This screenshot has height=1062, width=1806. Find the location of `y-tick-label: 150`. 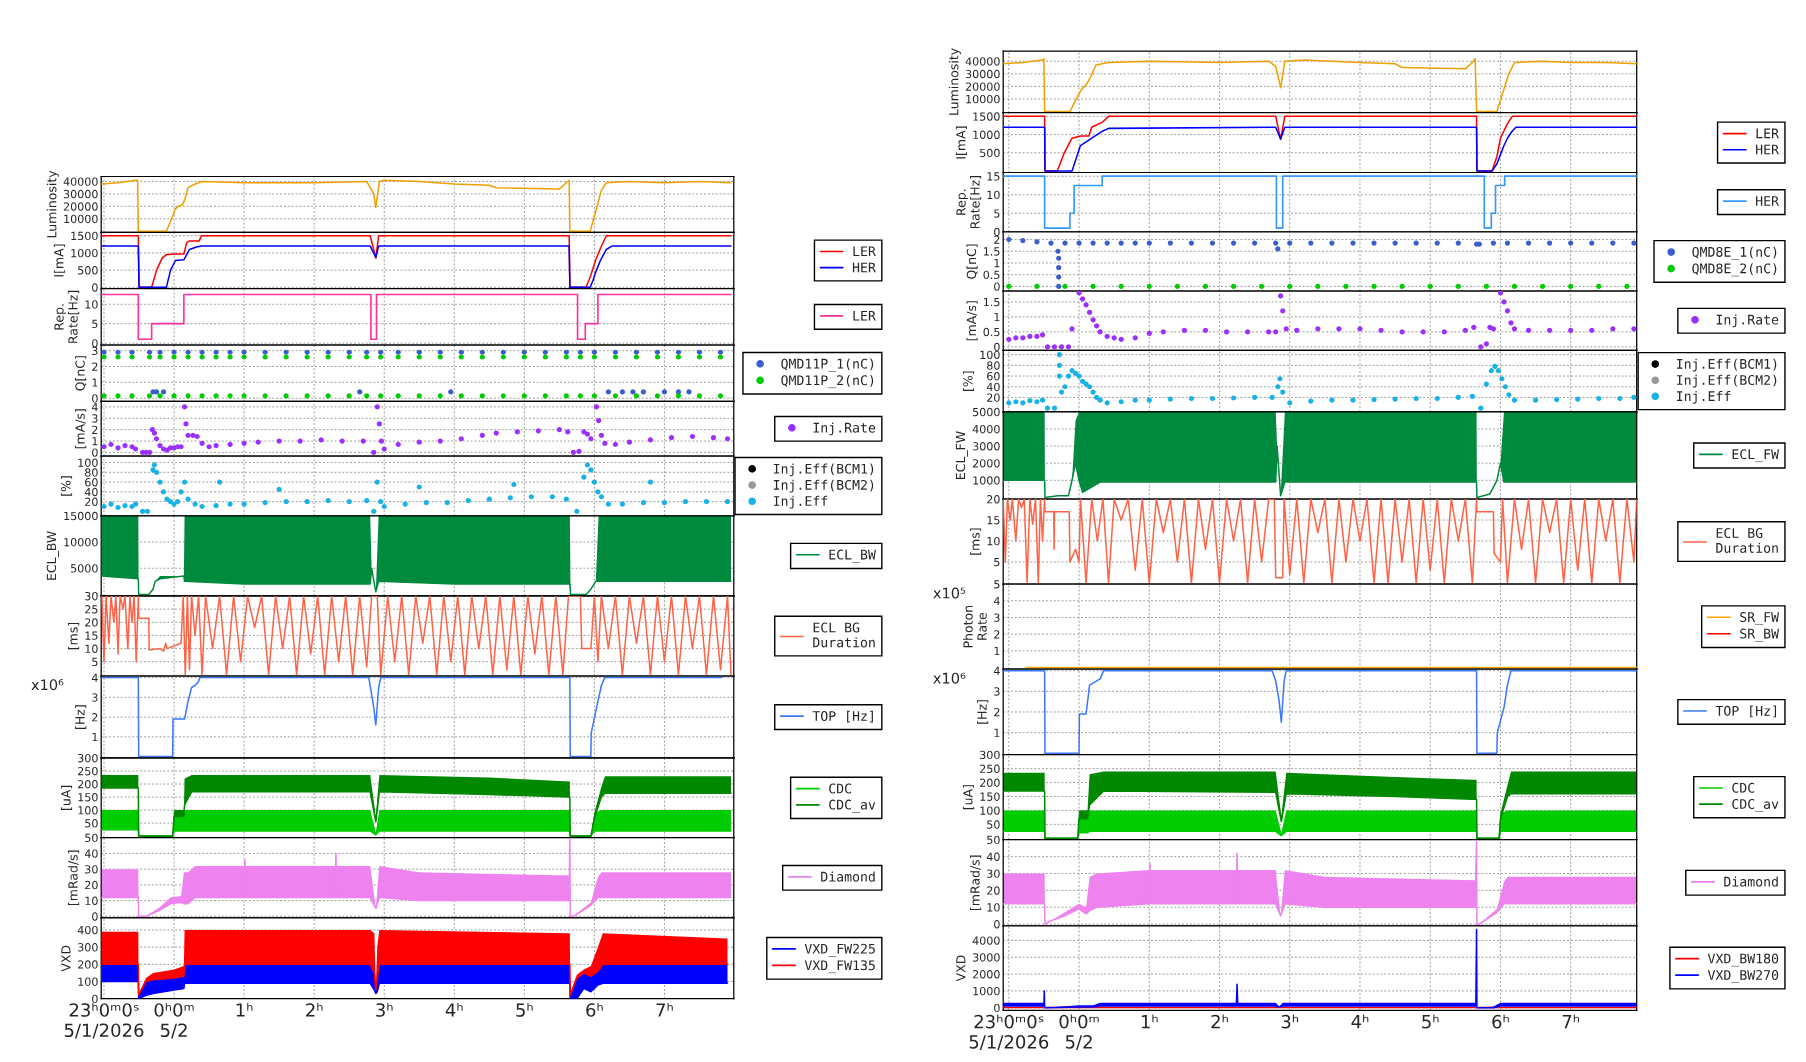

y-tick-label: 150 is located at coordinates (990, 796).